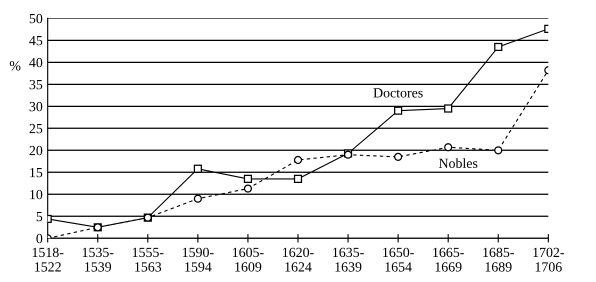 The height and width of the screenshot is (282, 596). Describe the element at coordinates (448, 260) in the screenshot. I see `x-tick-label: 1665- 1669` at that location.